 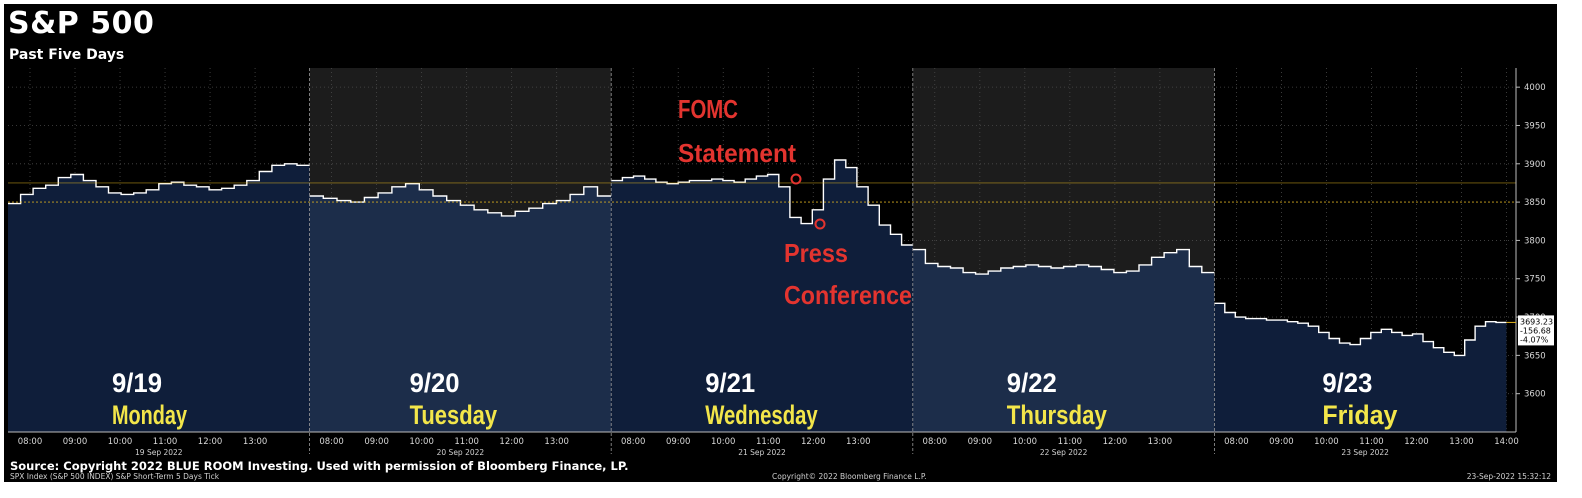 What do you see at coordinates (730, 383) in the screenshot?
I see `weekday-date-3: 9/21` at bounding box center [730, 383].